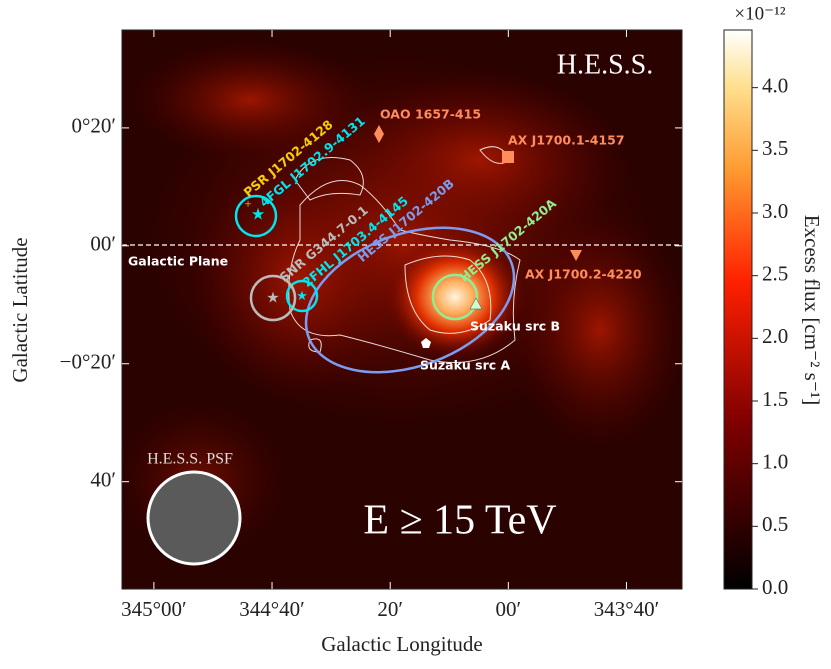 The height and width of the screenshot is (669, 831). Describe the element at coordinates (775, 211) in the screenshot. I see `colorbar-tick-label: 3.0` at that location.